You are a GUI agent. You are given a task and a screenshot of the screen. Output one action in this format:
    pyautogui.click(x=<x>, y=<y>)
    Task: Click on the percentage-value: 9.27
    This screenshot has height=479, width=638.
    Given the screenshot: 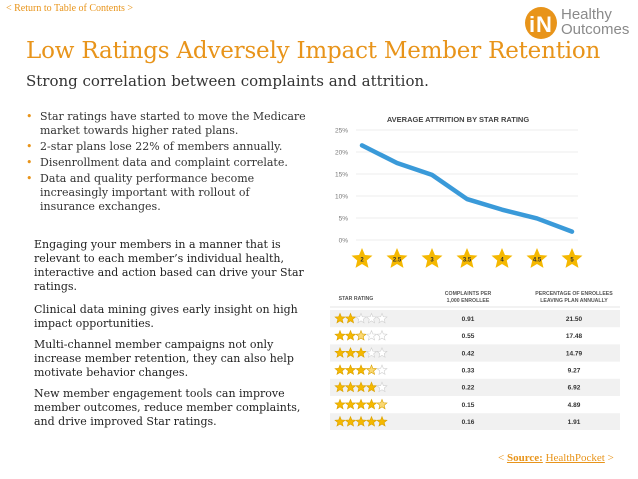 What is the action you would take?
    pyautogui.click(x=574, y=371)
    